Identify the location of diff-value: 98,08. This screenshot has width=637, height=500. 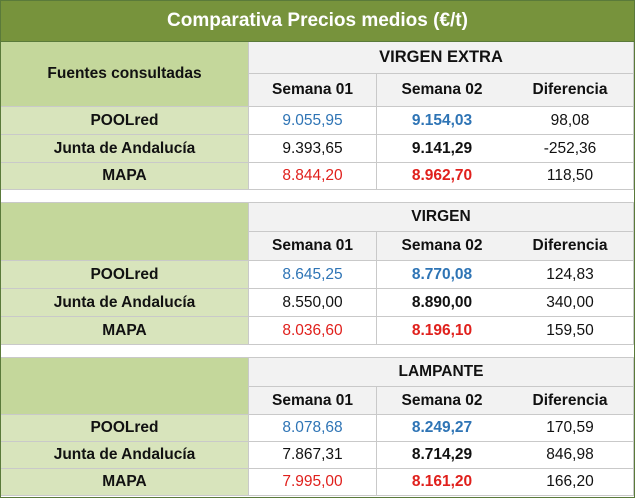
(570, 121).